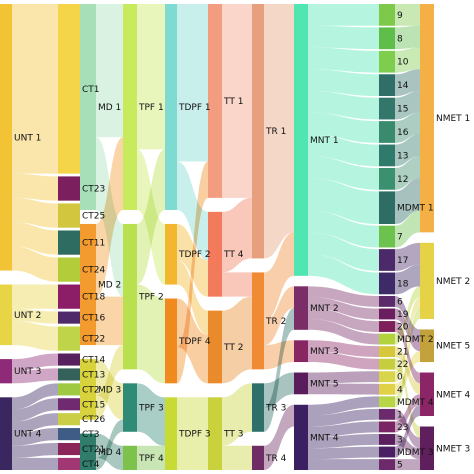 This screenshot has height=474, width=474. I want to click on node-label: 20, so click(403, 328).